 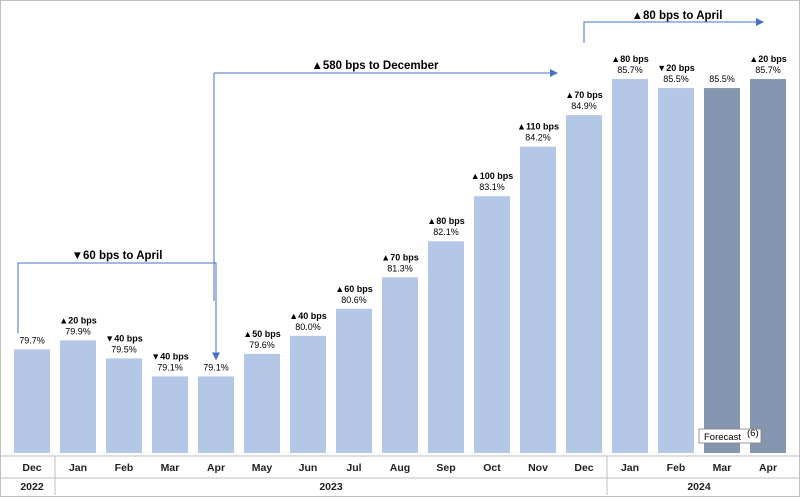 I want to click on x-tick-label-6: Jun, so click(x=308, y=468).